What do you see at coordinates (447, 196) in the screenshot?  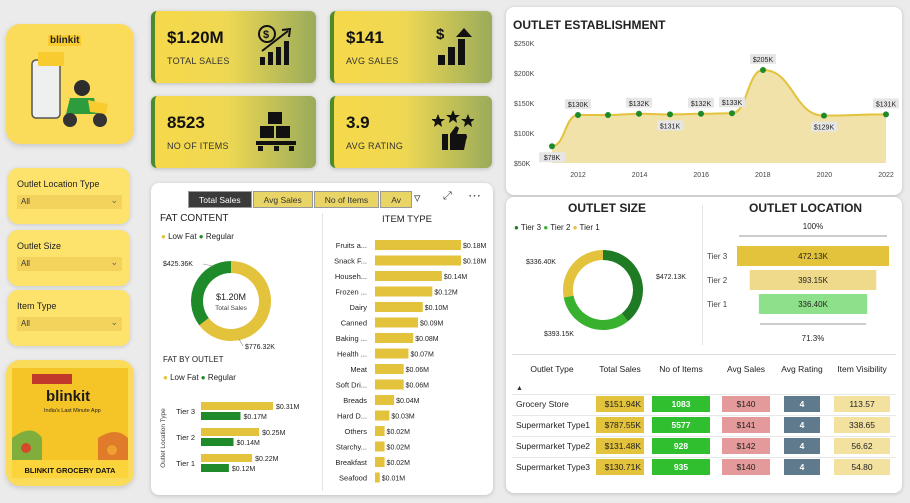 I see `focus-mode-icon: ⤢` at bounding box center [447, 196].